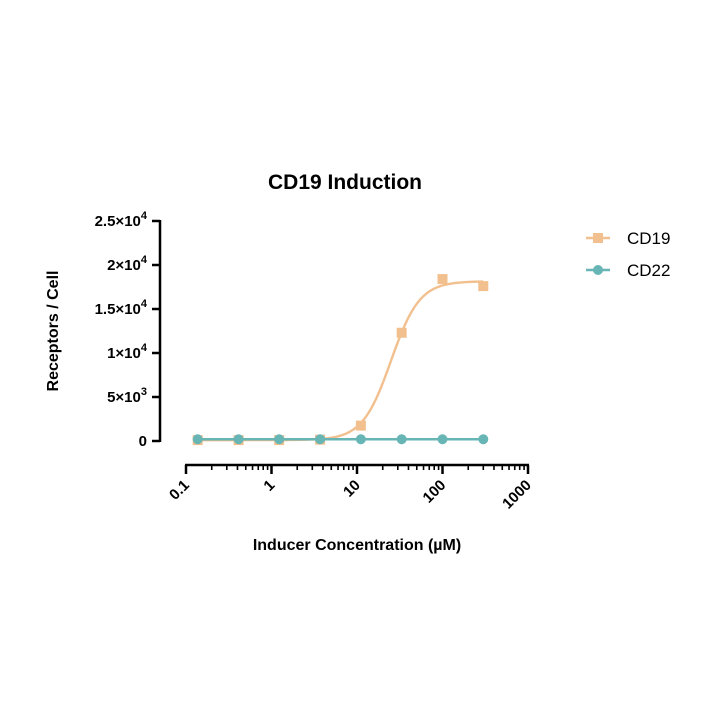 The width and height of the screenshot is (720, 720). Describe the element at coordinates (179, 490) in the screenshot. I see `x-tick-label: 0.1` at that location.